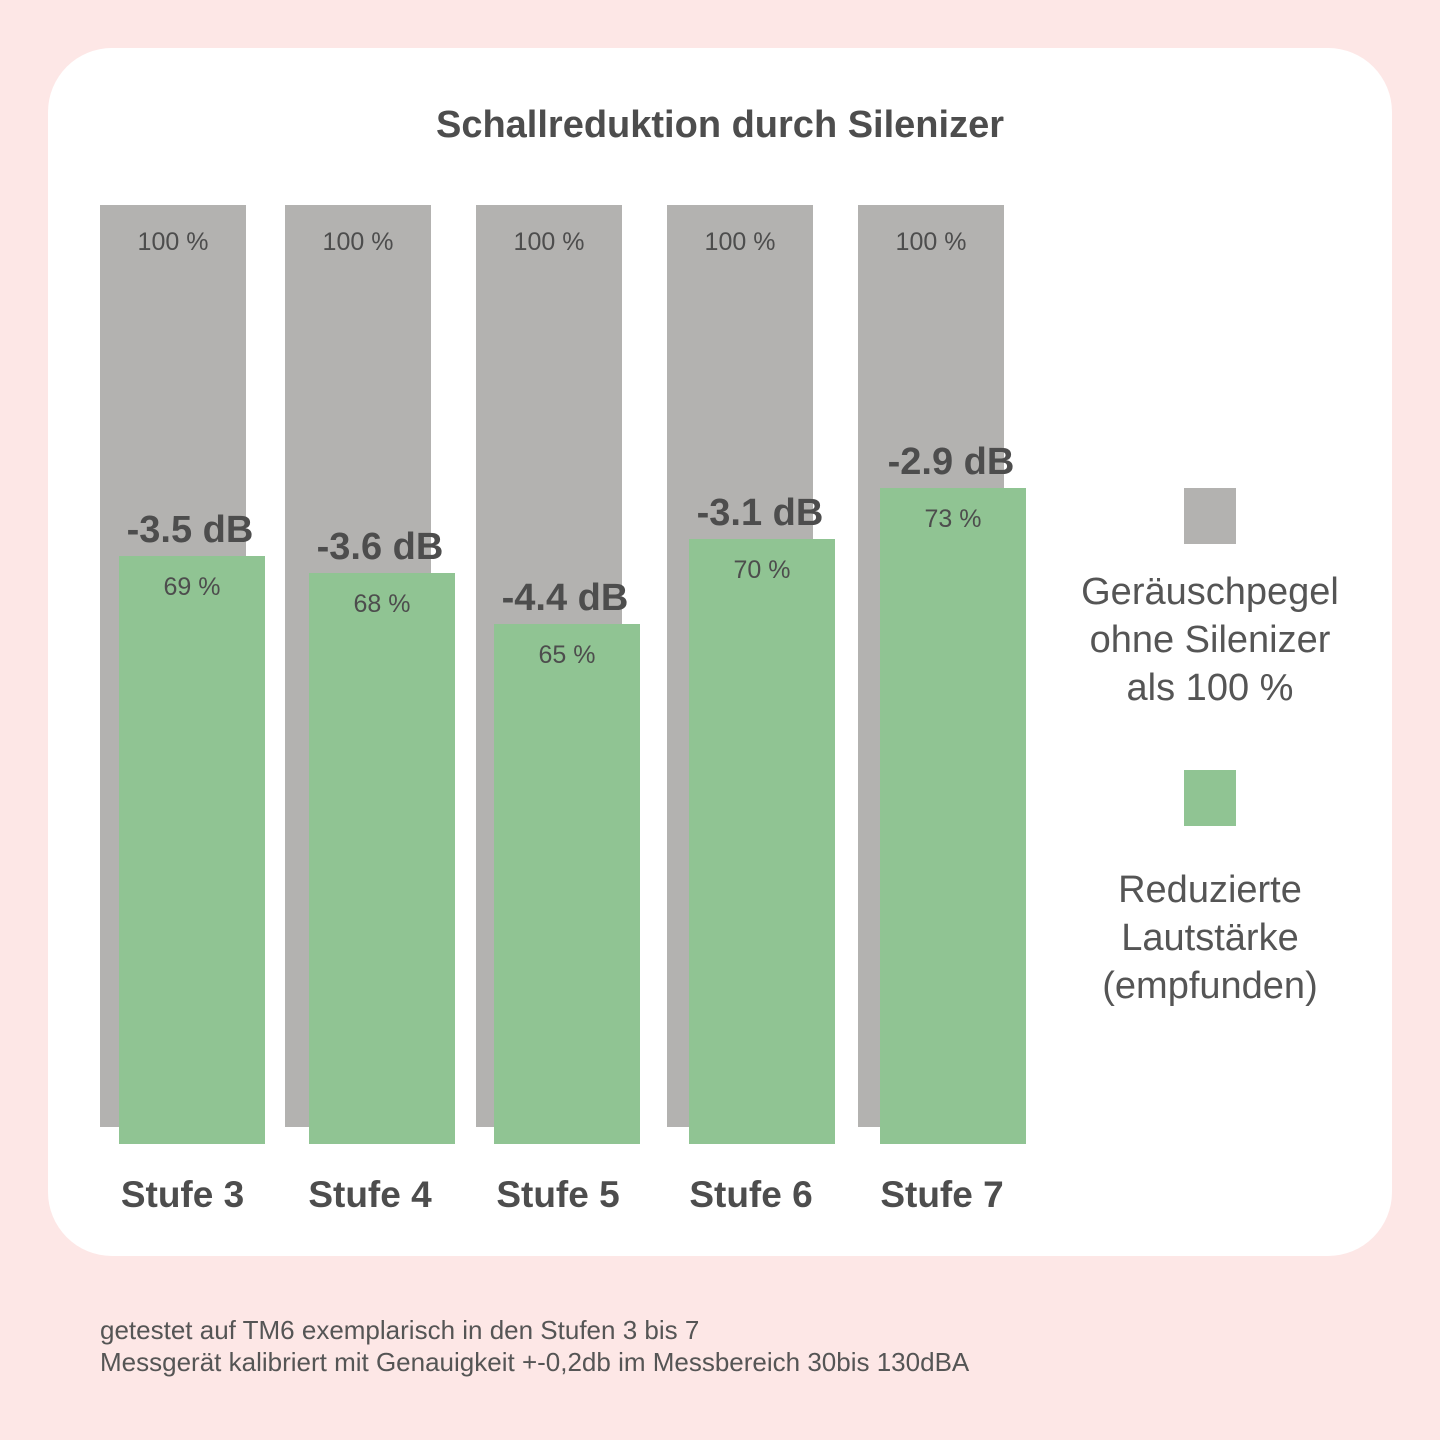 Image resolution: width=1440 pixels, height=1440 pixels. I want to click on db-annotation: -3.6 dB, so click(380, 547).